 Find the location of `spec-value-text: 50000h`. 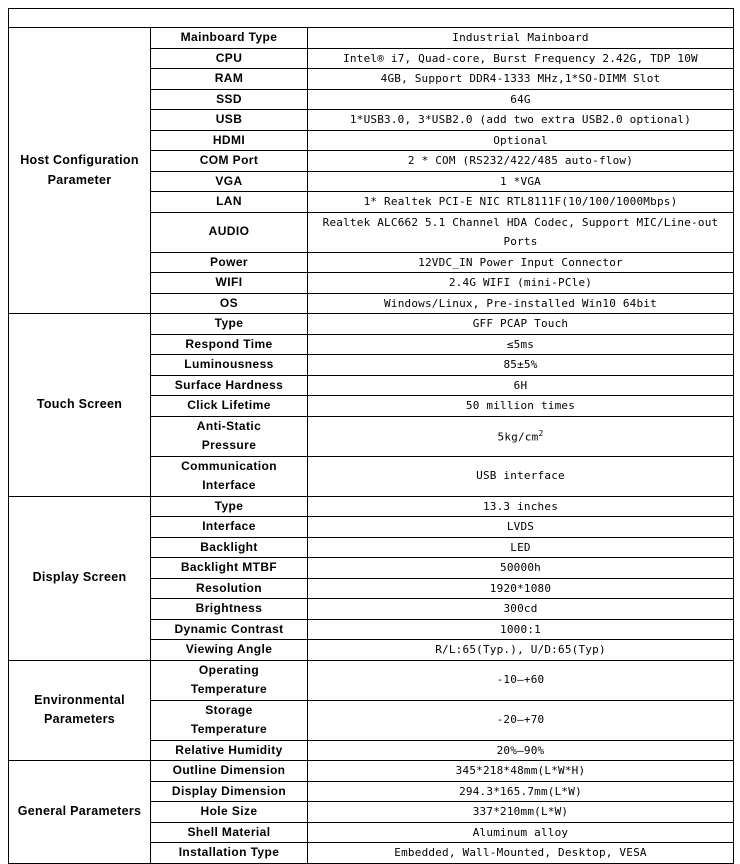

spec-value-text: 50000h is located at coordinates (520, 567).